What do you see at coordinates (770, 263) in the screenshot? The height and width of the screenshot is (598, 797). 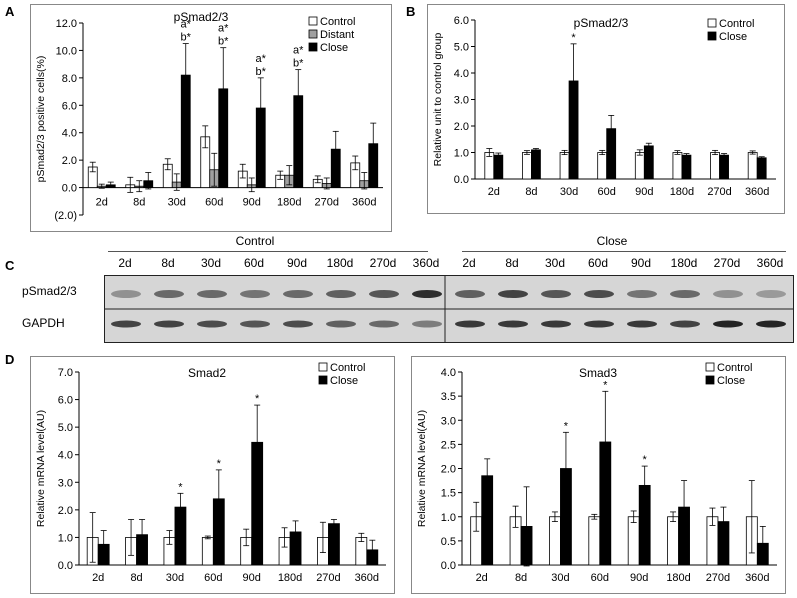 I see `blot-lane-label: 360d` at bounding box center [770, 263].